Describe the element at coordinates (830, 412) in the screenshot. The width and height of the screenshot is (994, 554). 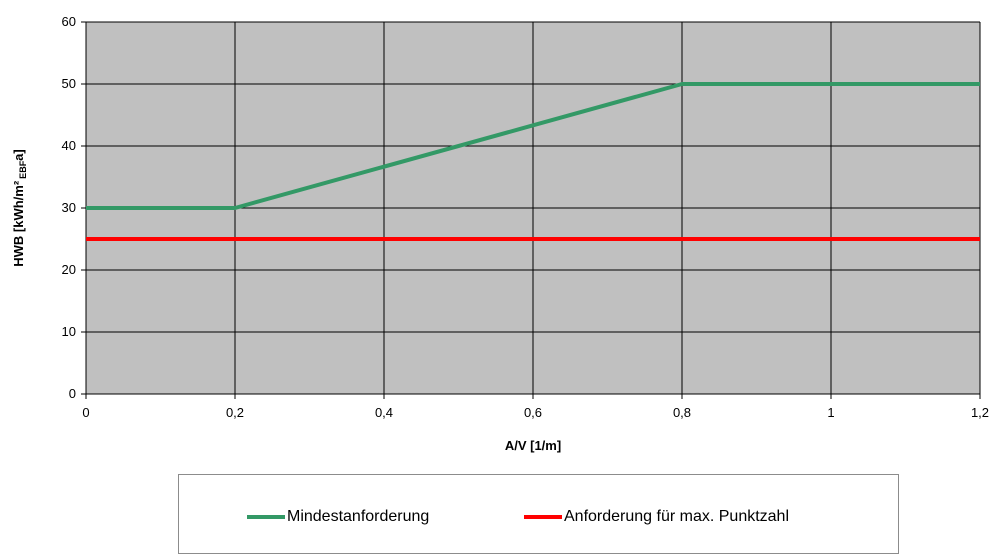
I see `x-tick-label: 1` at that location.